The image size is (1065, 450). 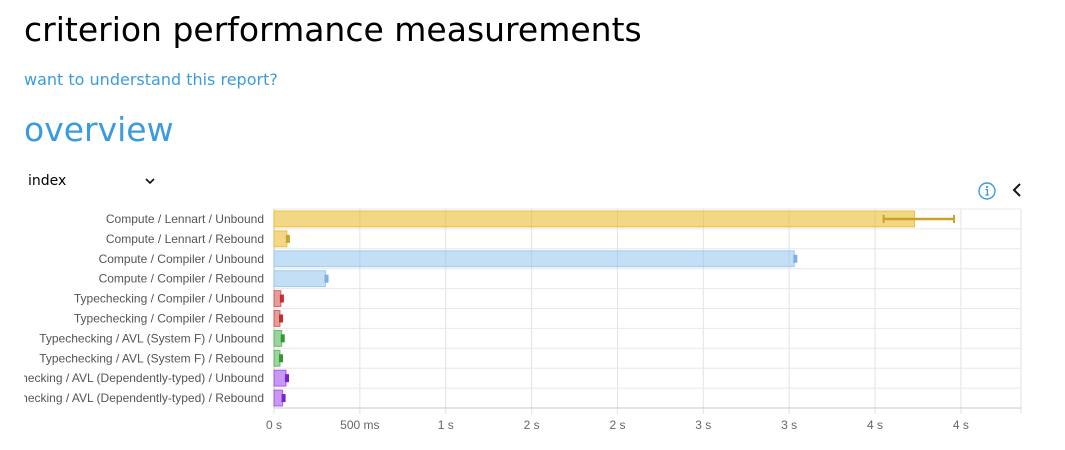 I want to click on sort-select-value: index, so click(x=47, y=181).